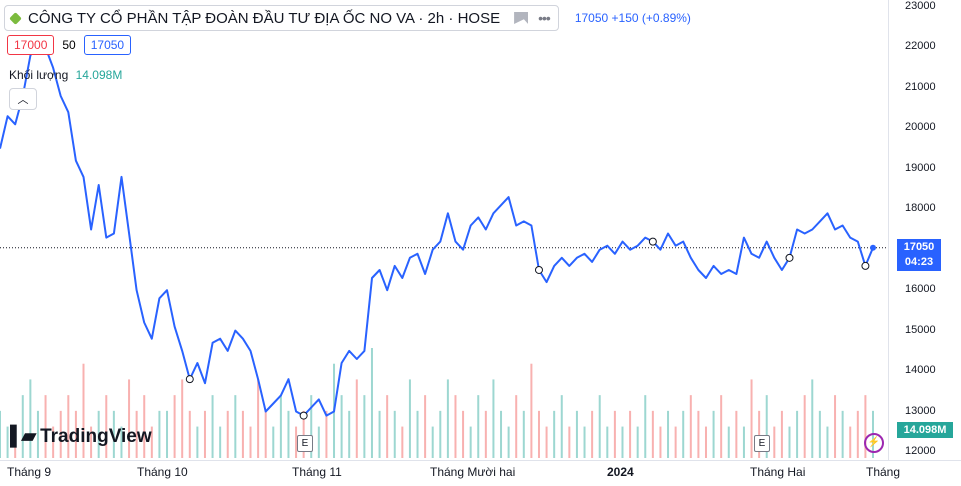  Describe the element at coordinates (778, 472) in the screenshot. I see `time-tick-label: Tháng Hai` at that location.